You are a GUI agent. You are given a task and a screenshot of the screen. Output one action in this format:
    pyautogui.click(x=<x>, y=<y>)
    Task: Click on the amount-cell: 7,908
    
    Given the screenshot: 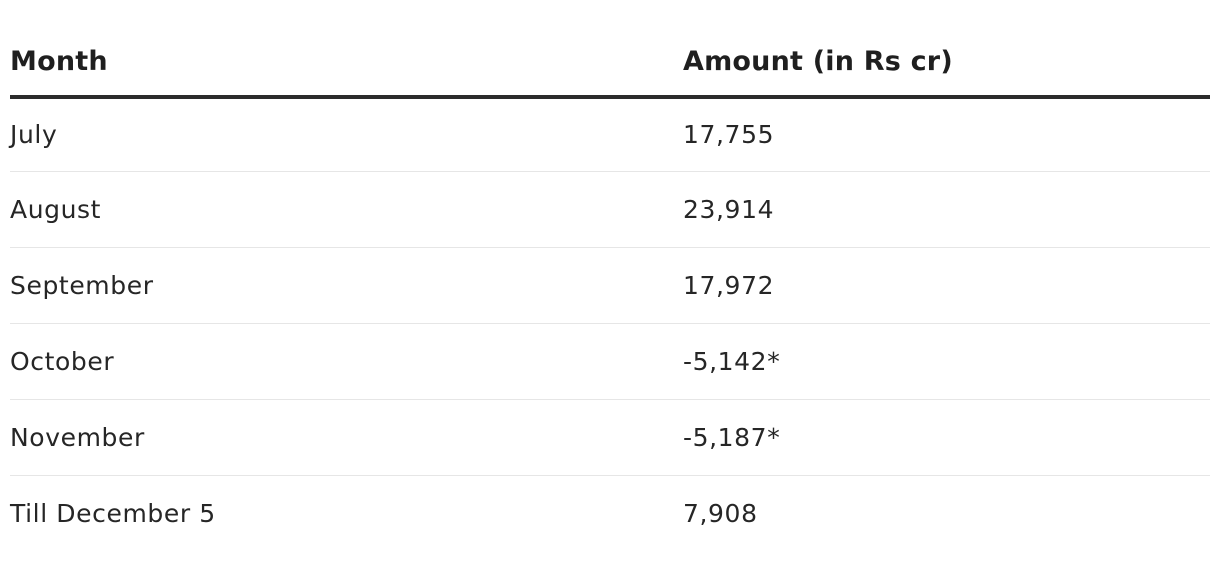 What is the action you would take?
    pyautogui.click(x=720, y=513)
    